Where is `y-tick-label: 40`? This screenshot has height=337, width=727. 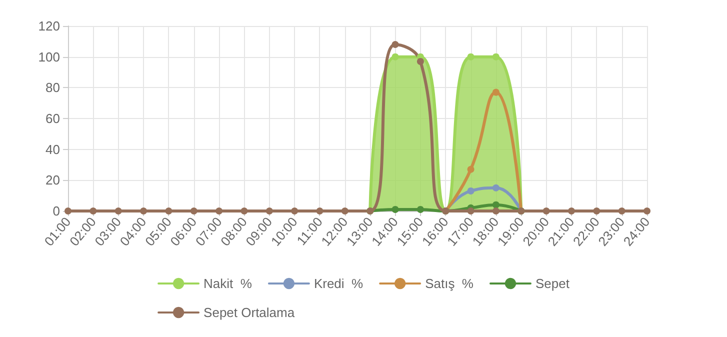
y-tick-label: 40 is located at coordinates (53, 149).